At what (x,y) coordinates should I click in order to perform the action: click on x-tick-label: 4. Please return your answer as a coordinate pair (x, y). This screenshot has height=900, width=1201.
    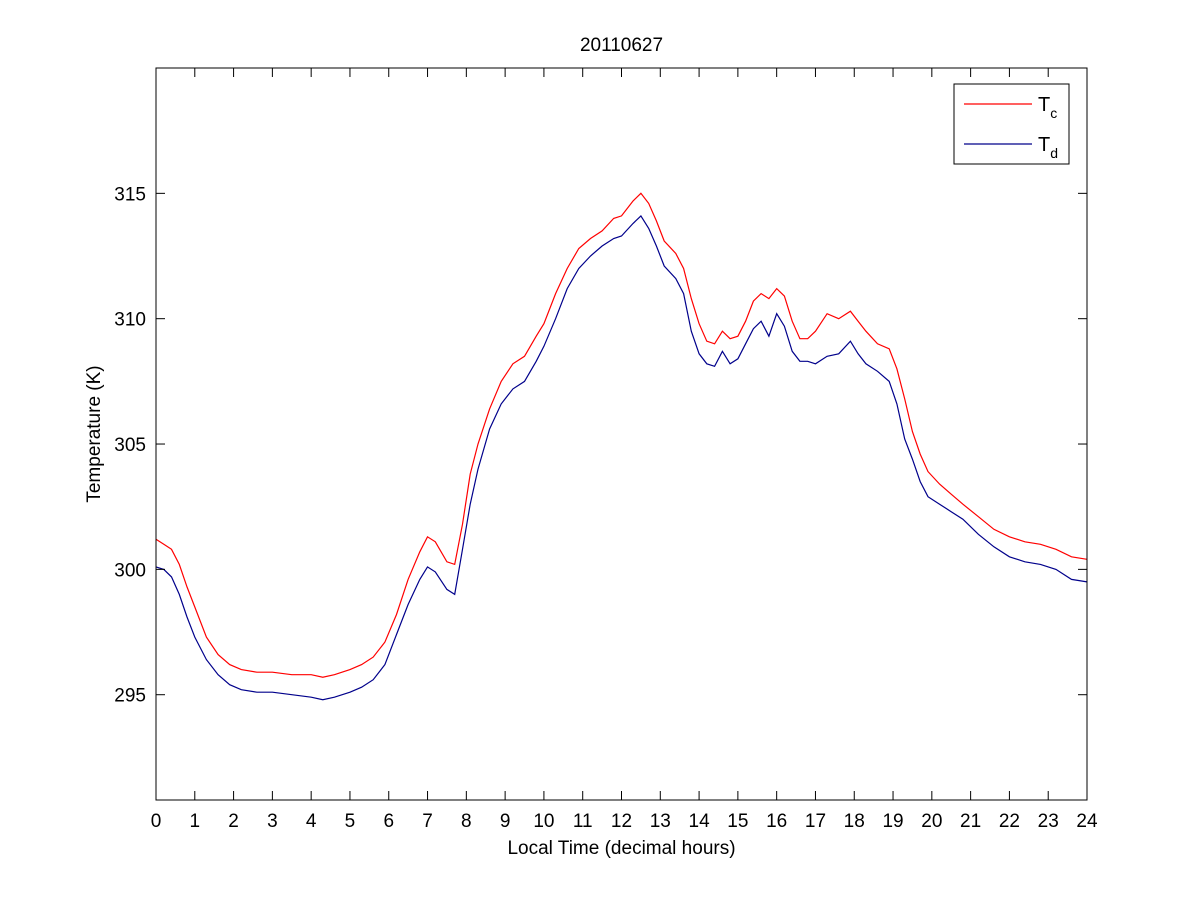
    Looking at the image, I should click on (311, 821).